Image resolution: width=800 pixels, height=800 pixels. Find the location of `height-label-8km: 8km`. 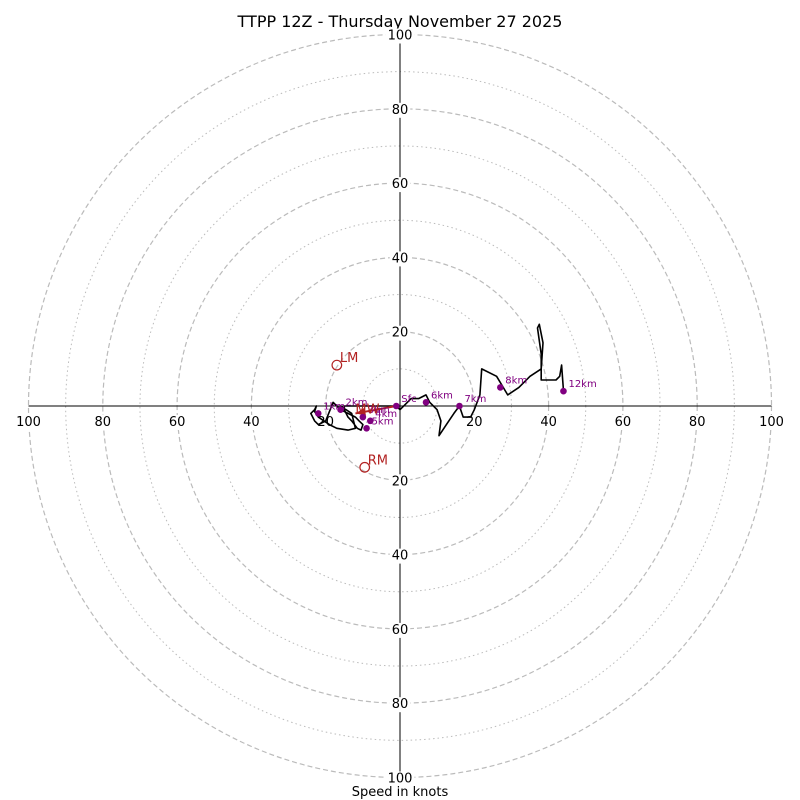

height-label-8km: 8km is located at coordinates (516, 380).